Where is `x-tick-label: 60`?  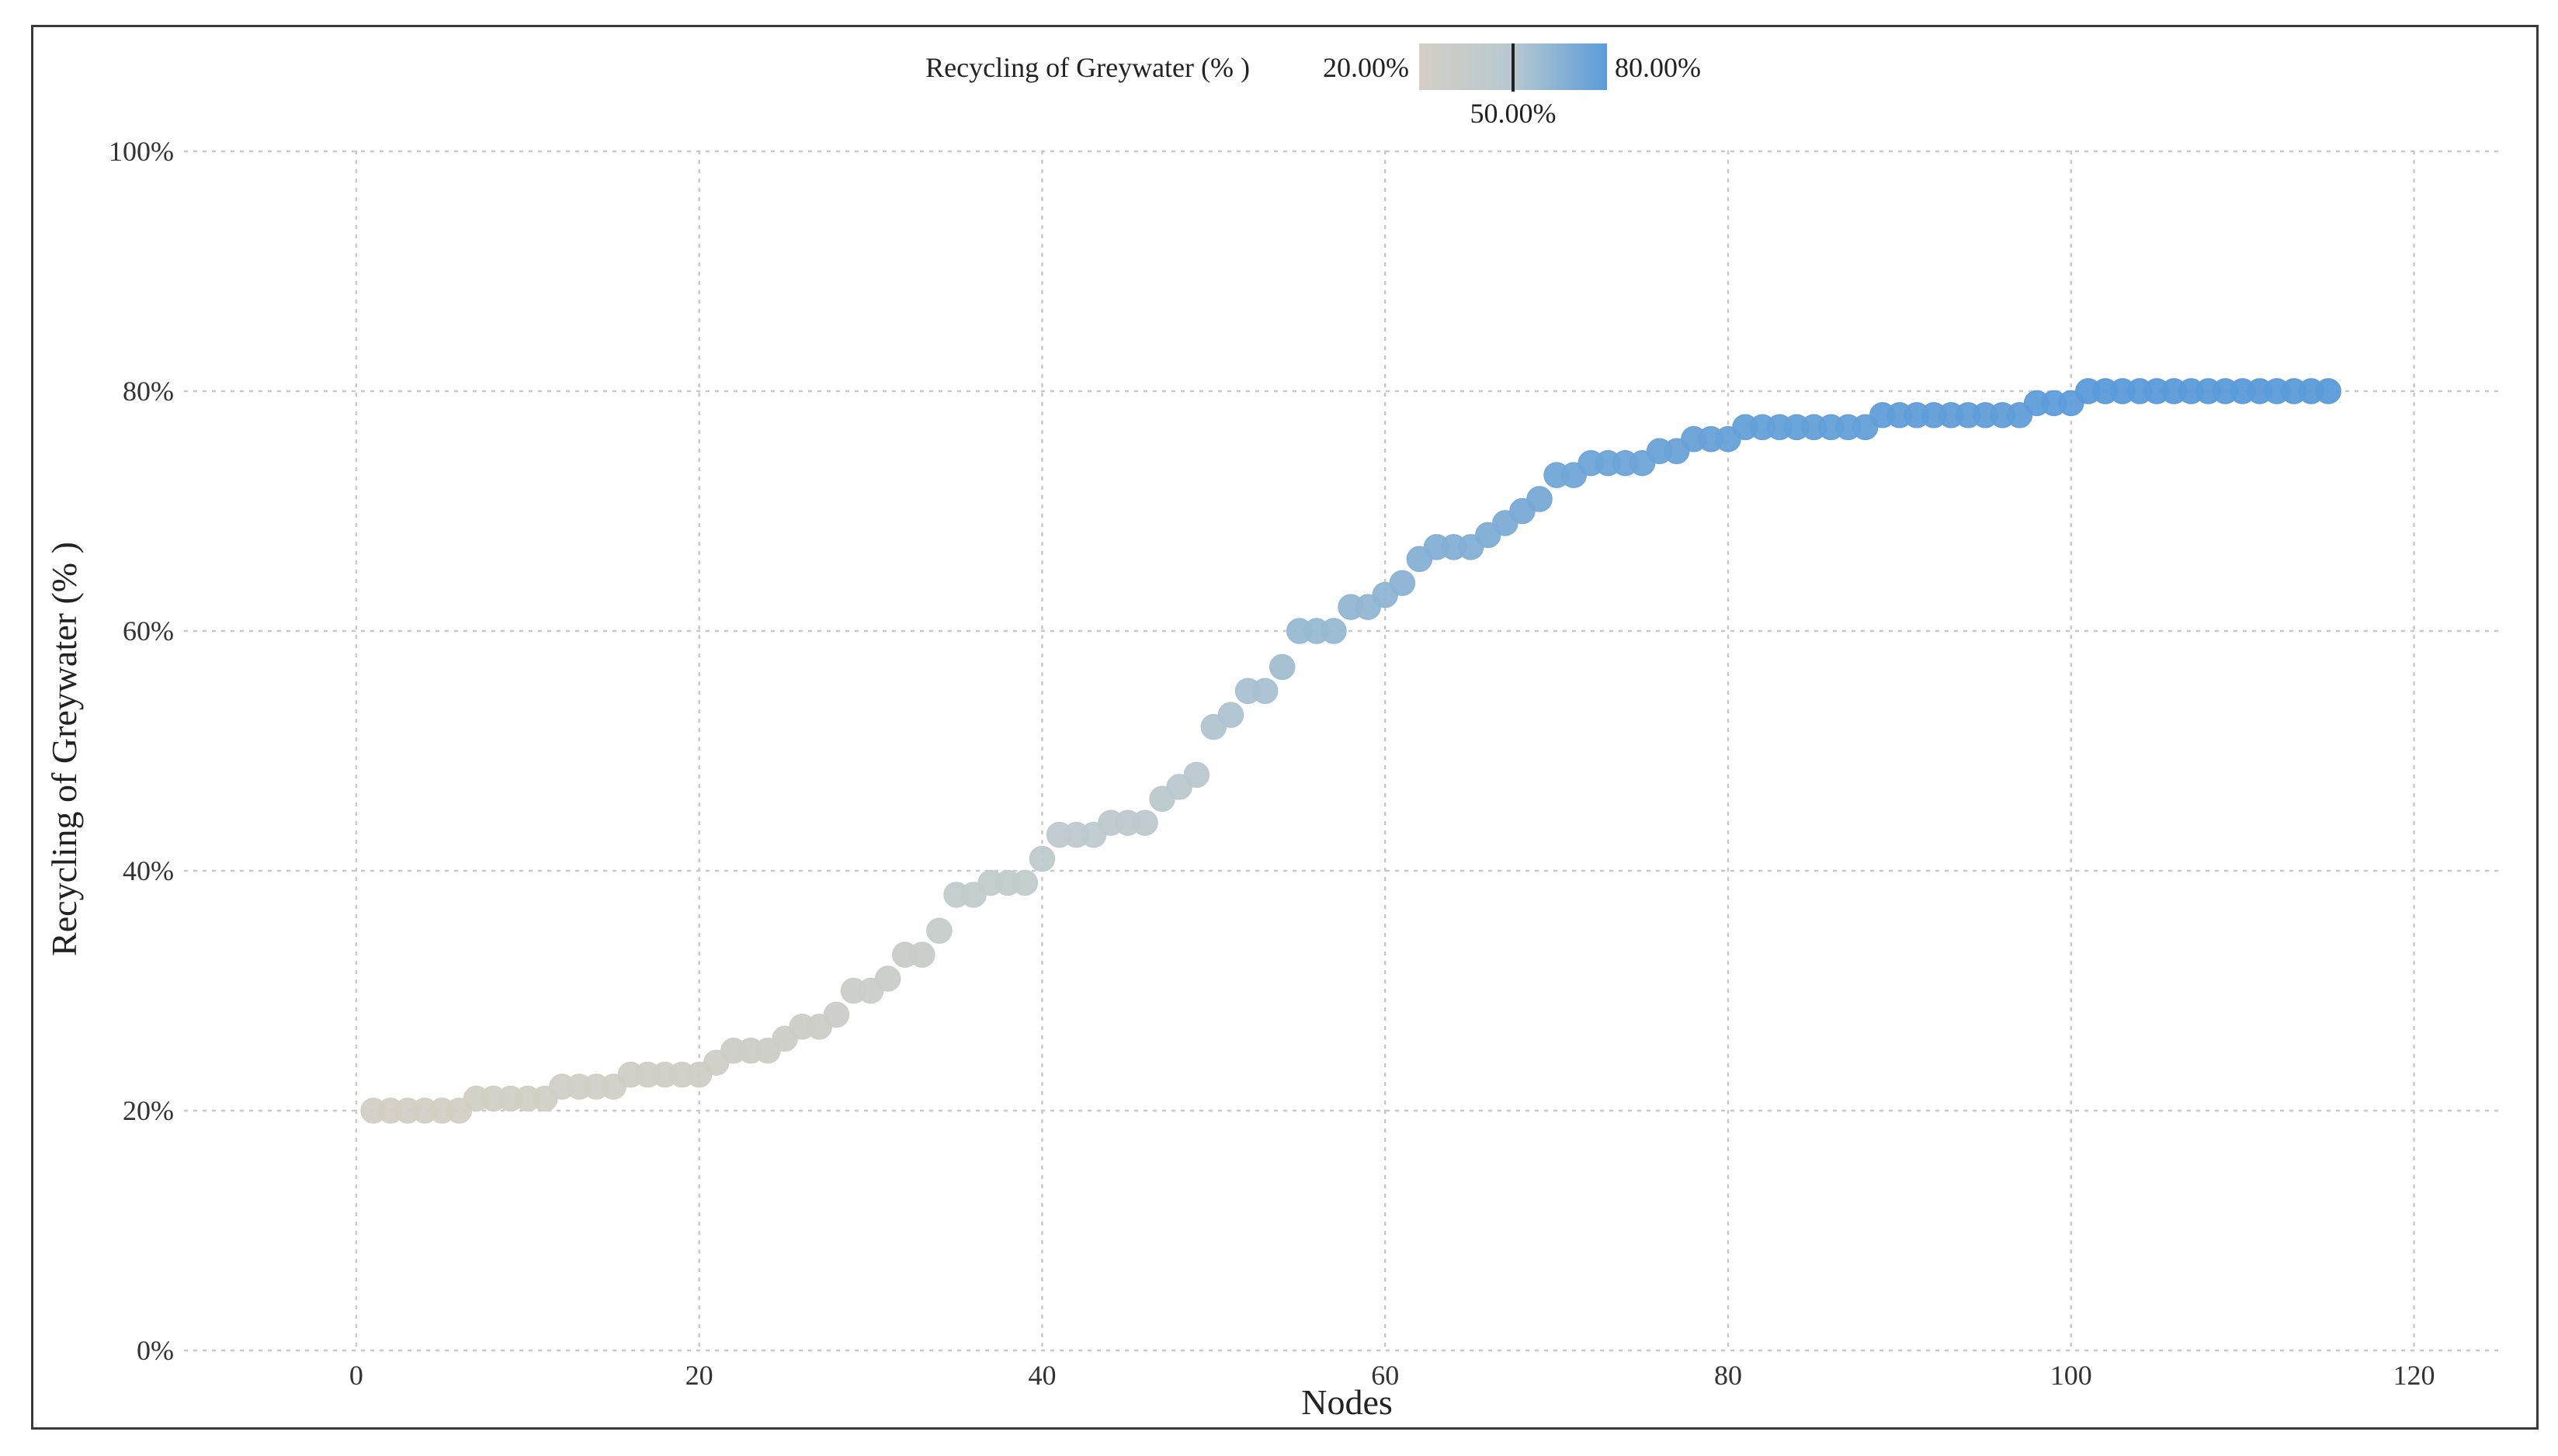 x-tick-label: 60 is located at coordinates (1385, 1375).